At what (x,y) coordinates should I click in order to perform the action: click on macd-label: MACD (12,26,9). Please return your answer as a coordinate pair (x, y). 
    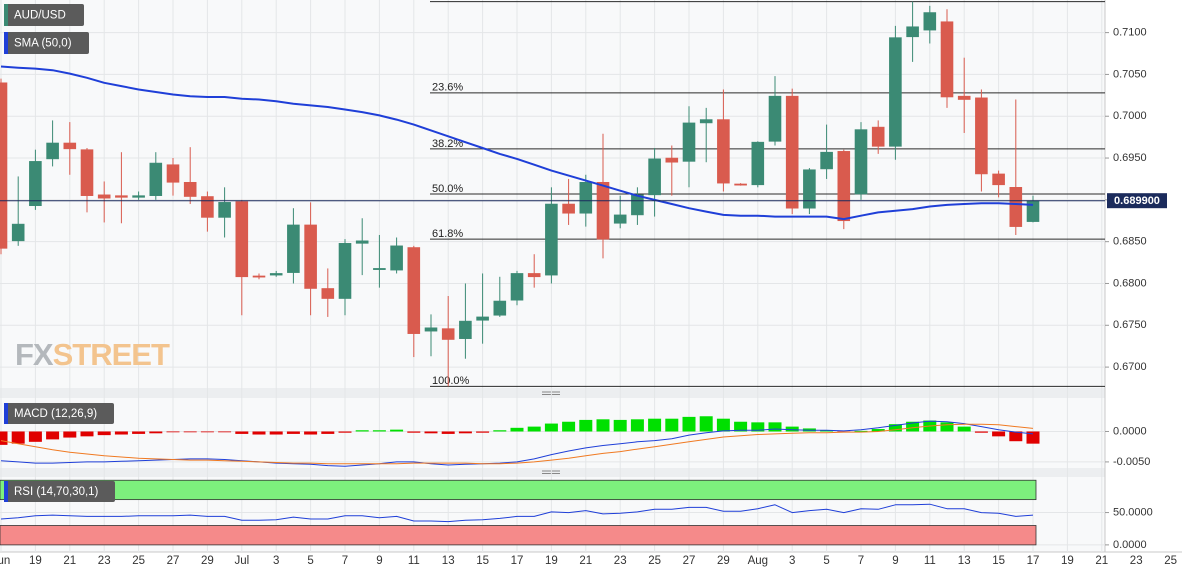
    Looking at the image, I should click on (59, 413).